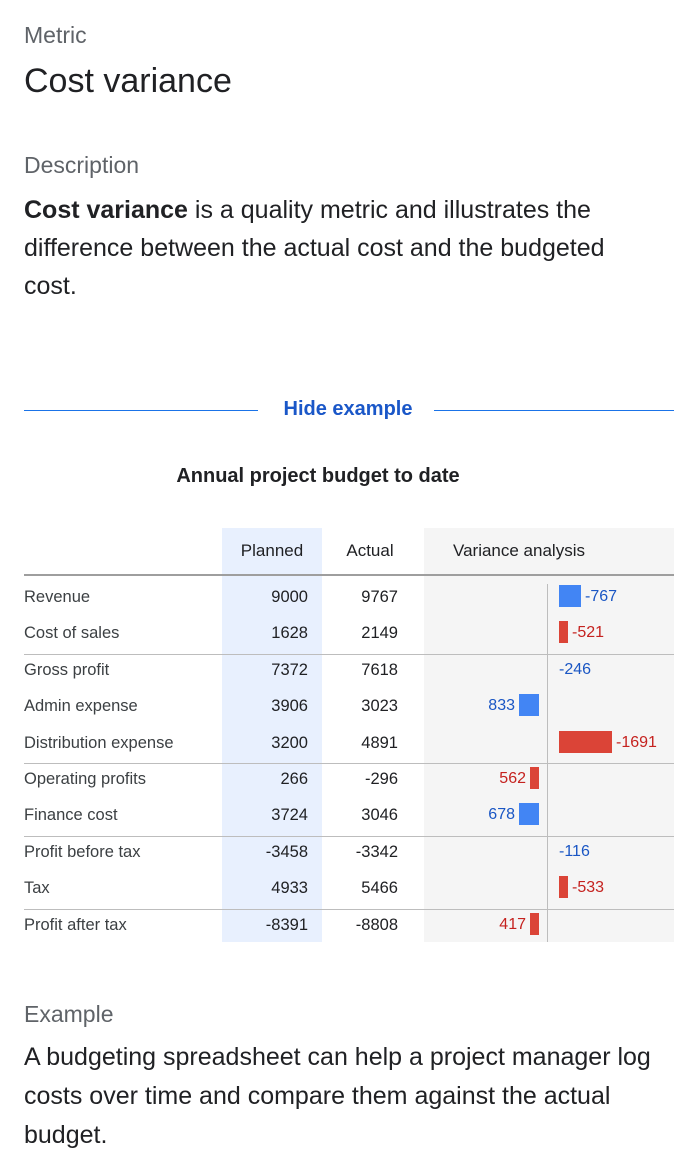  I want to click on actual-cell: 3023, so click(379, 706).